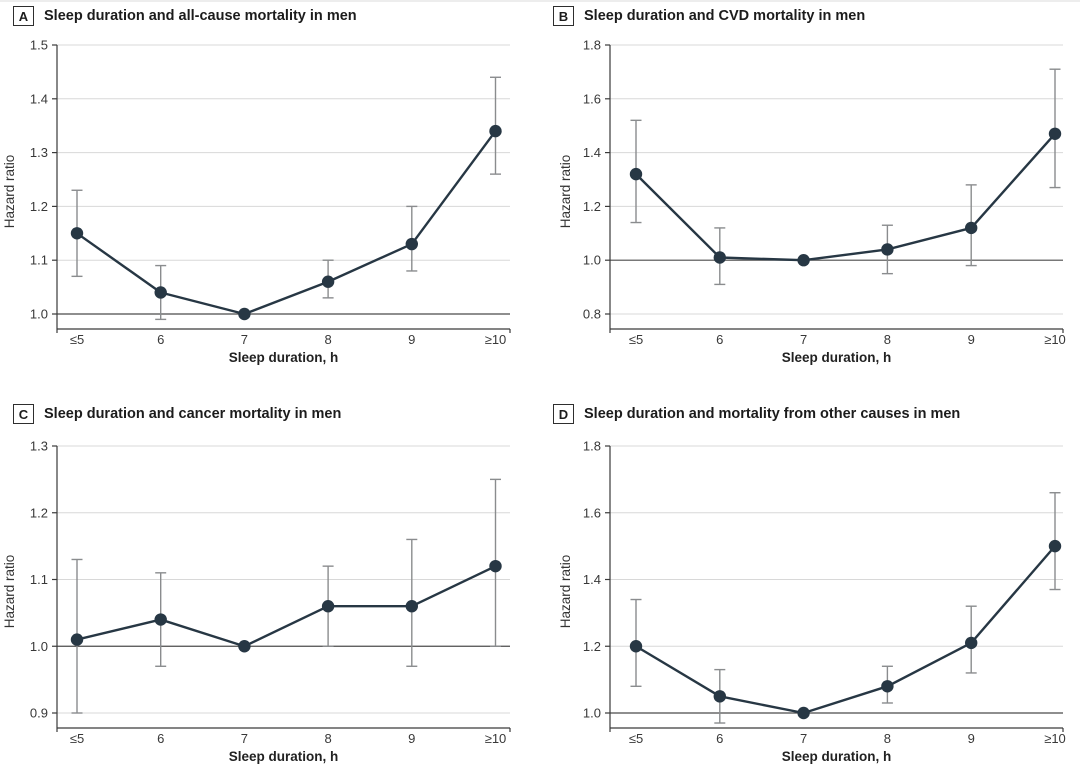 This screenshot has height=776, width=1080. What do you see at coordinates (563, 414) in the screenshot?
I see `panel-label-badge: D` at bounding box center [563, 414].